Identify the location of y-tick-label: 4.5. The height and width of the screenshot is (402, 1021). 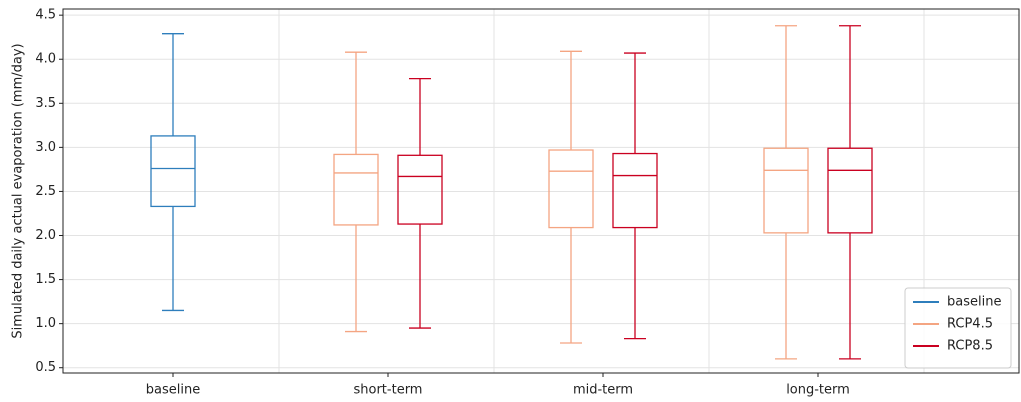
(45, 15).